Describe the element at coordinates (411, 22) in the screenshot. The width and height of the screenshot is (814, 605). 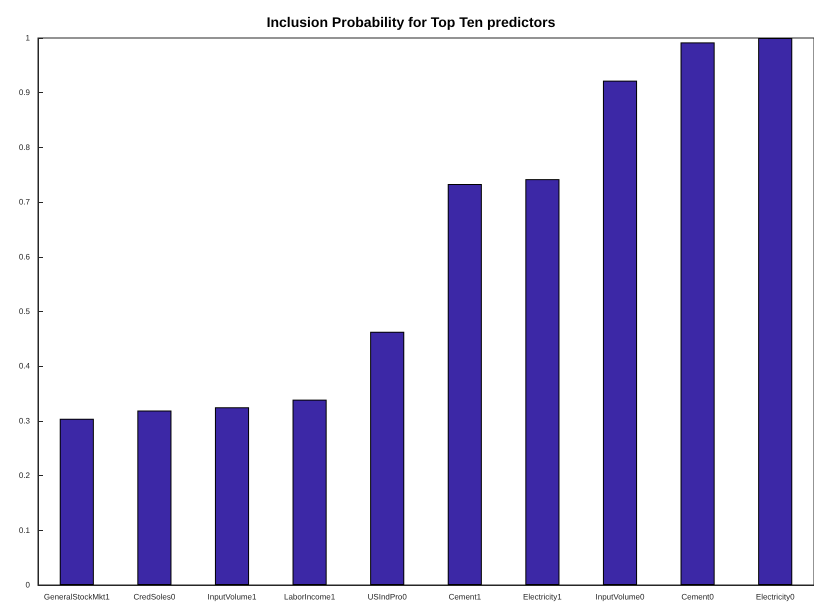
I see `chart-title: Inclusion Probability for Top Ten predictors` at that location.